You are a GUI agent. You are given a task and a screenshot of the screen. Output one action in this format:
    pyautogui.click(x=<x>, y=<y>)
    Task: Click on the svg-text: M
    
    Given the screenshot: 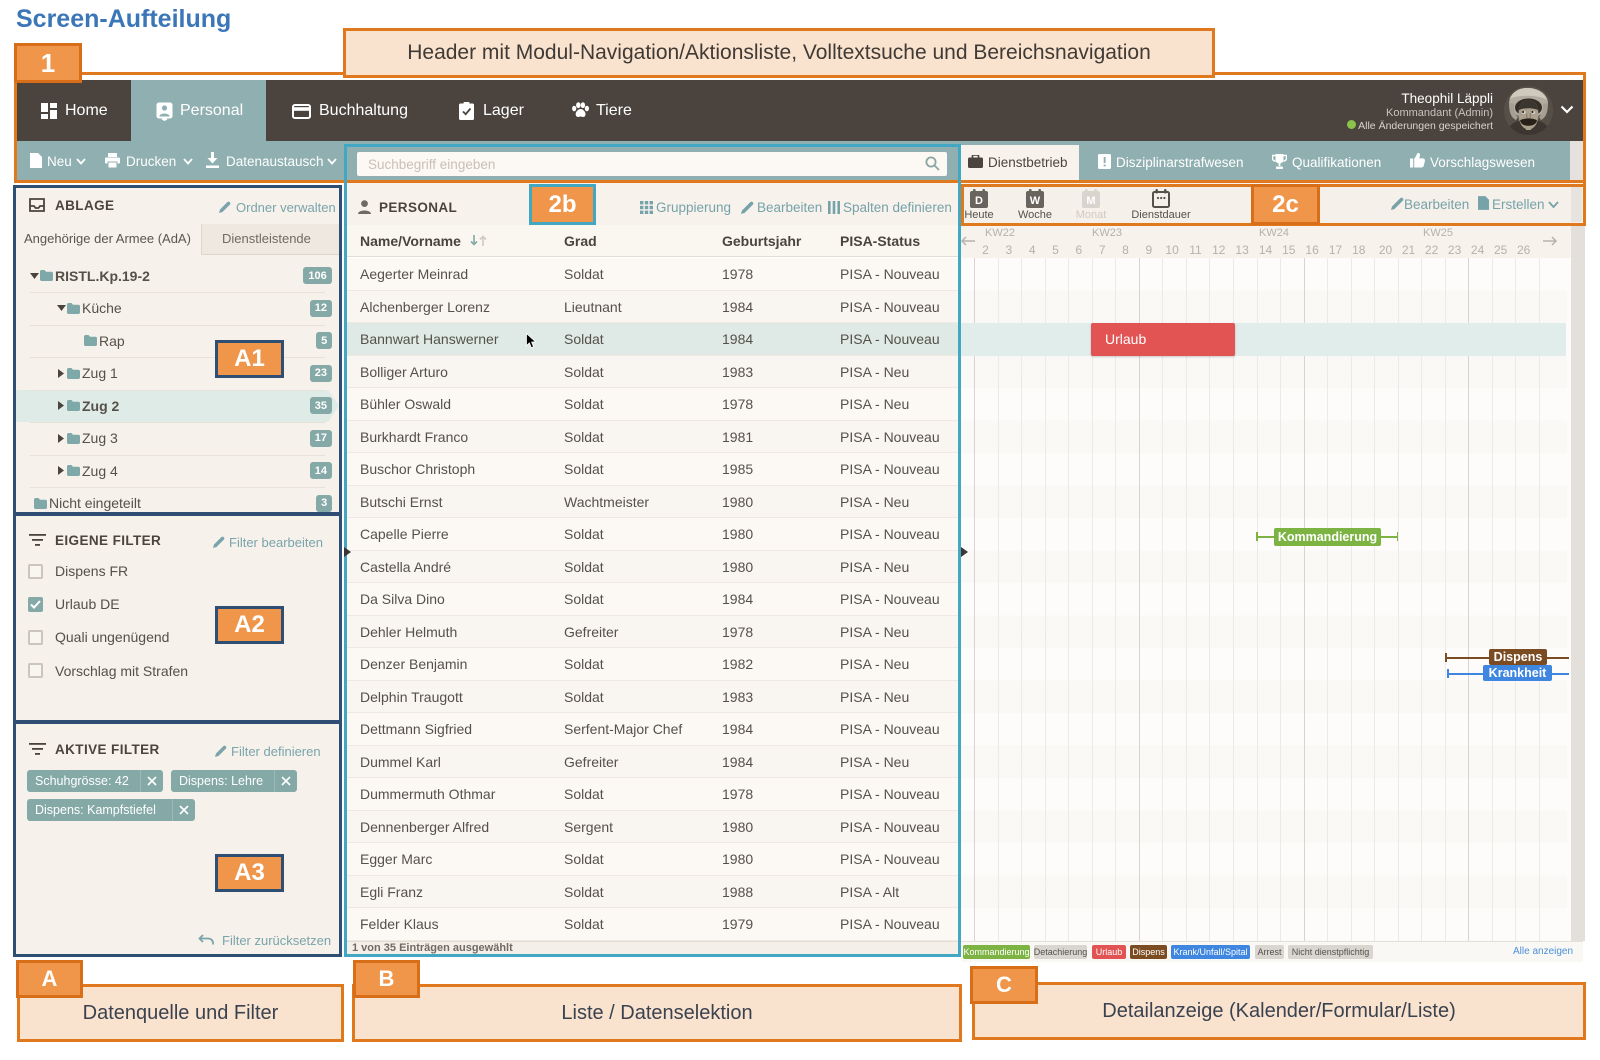 What is the action you would take?
    pyautogui.click(x=1090, y=201)
    